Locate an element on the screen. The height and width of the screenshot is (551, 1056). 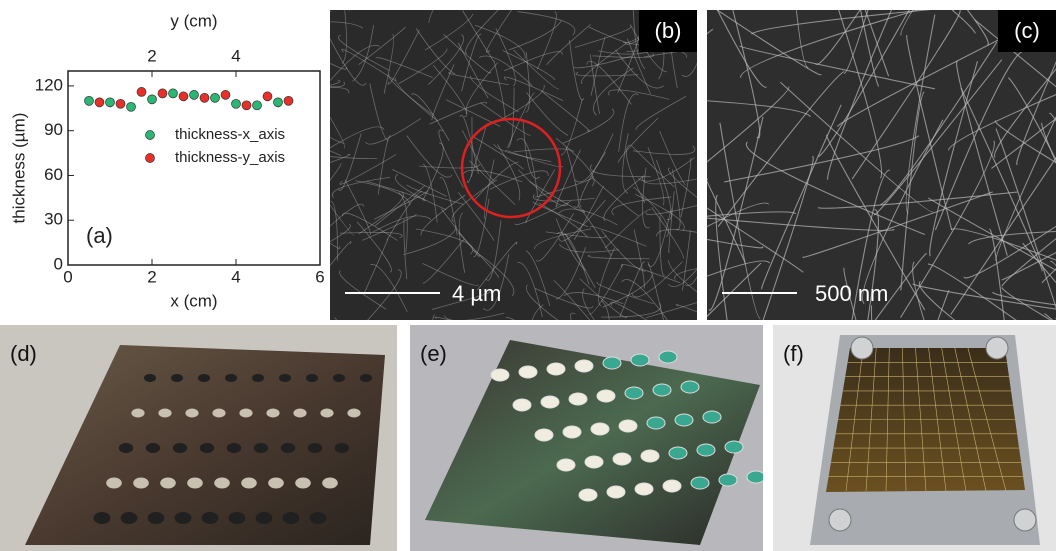
x2-axis-label: y (cm) is located at coordinates (193, 20).